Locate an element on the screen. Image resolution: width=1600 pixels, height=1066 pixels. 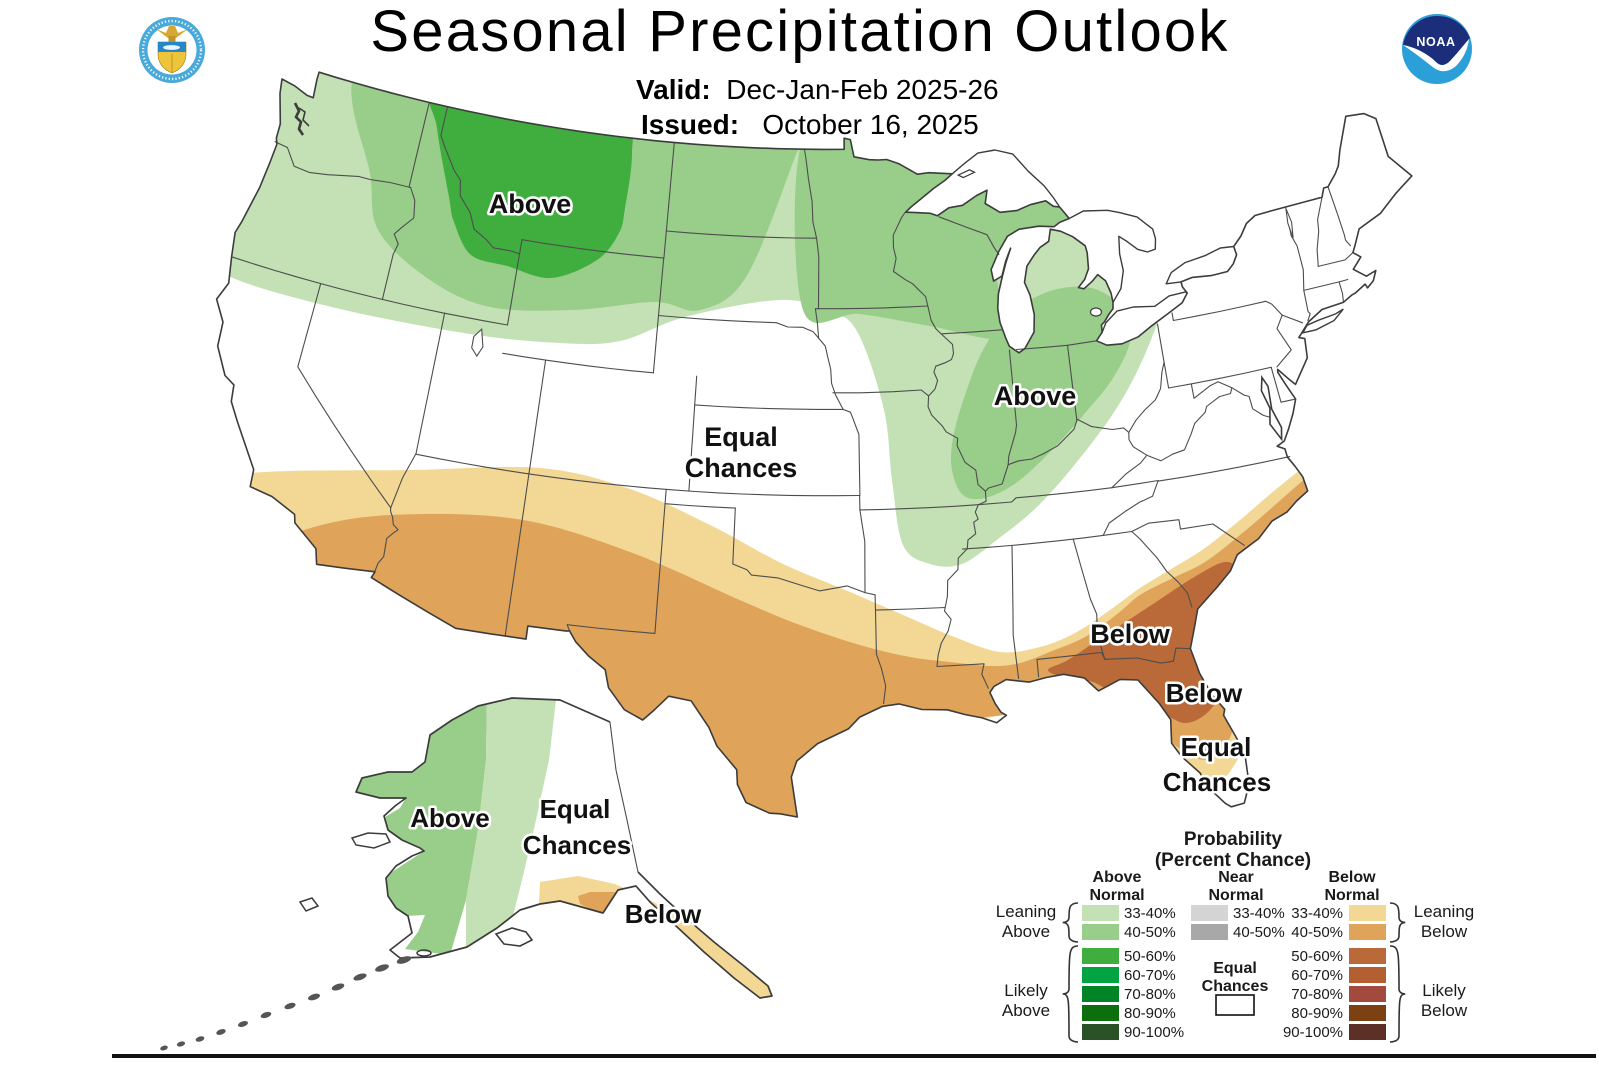
svg-text: (Percent Chance) is located at coordinates (1233, 860).